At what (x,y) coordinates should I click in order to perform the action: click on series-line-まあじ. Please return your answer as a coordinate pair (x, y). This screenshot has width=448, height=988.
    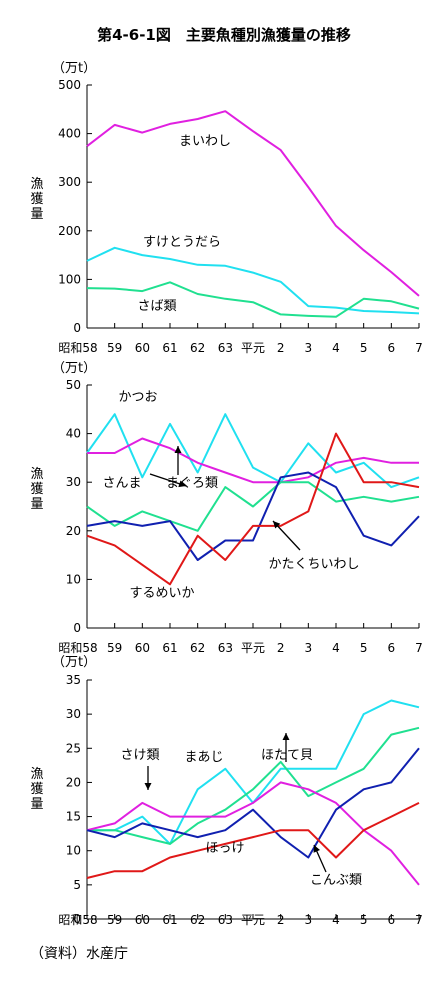
    Looking at the image, I should click on (253, 785).